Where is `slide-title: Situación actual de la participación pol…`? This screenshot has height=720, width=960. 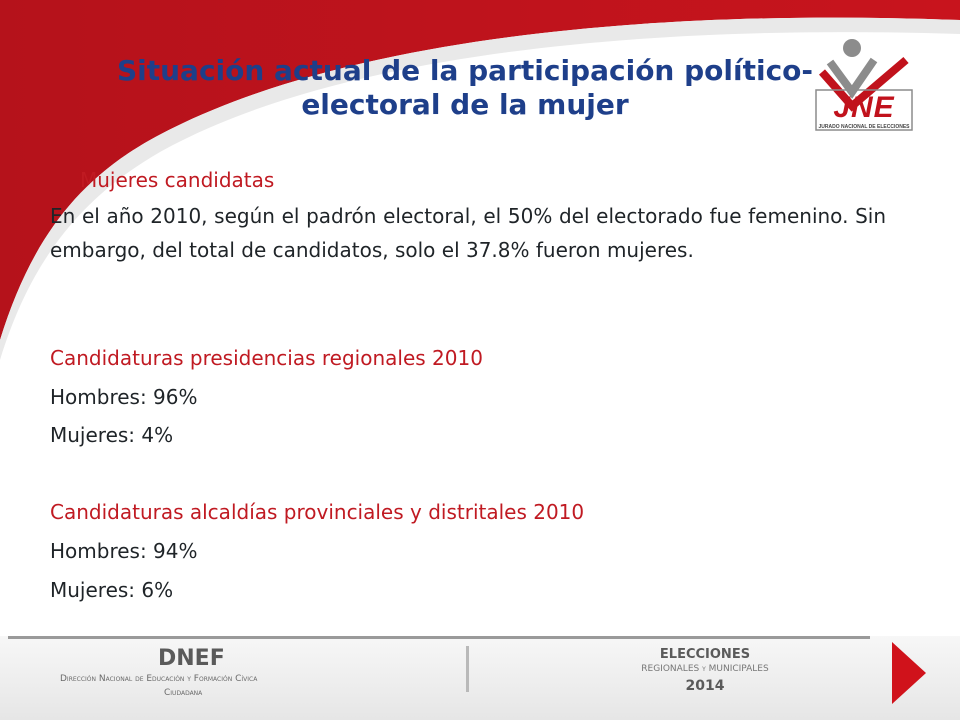
slide-title: Situación actual de la participación pol… is located at coordinates (465, 88).